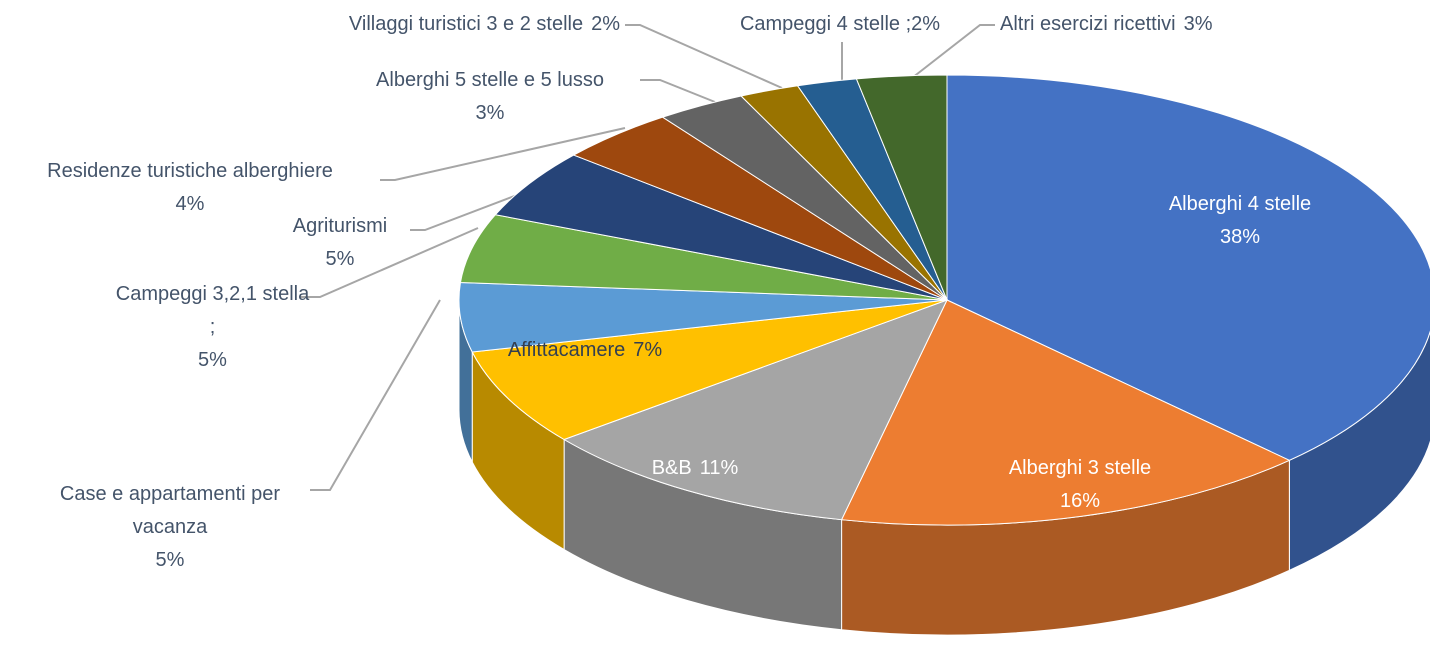 The width and height of the screenshot is (1430, 653). Describe the element at coordinates (212, 310) in the screenshot. I see `category-label: Campeggi 3,2,1 stella ;` at that location.